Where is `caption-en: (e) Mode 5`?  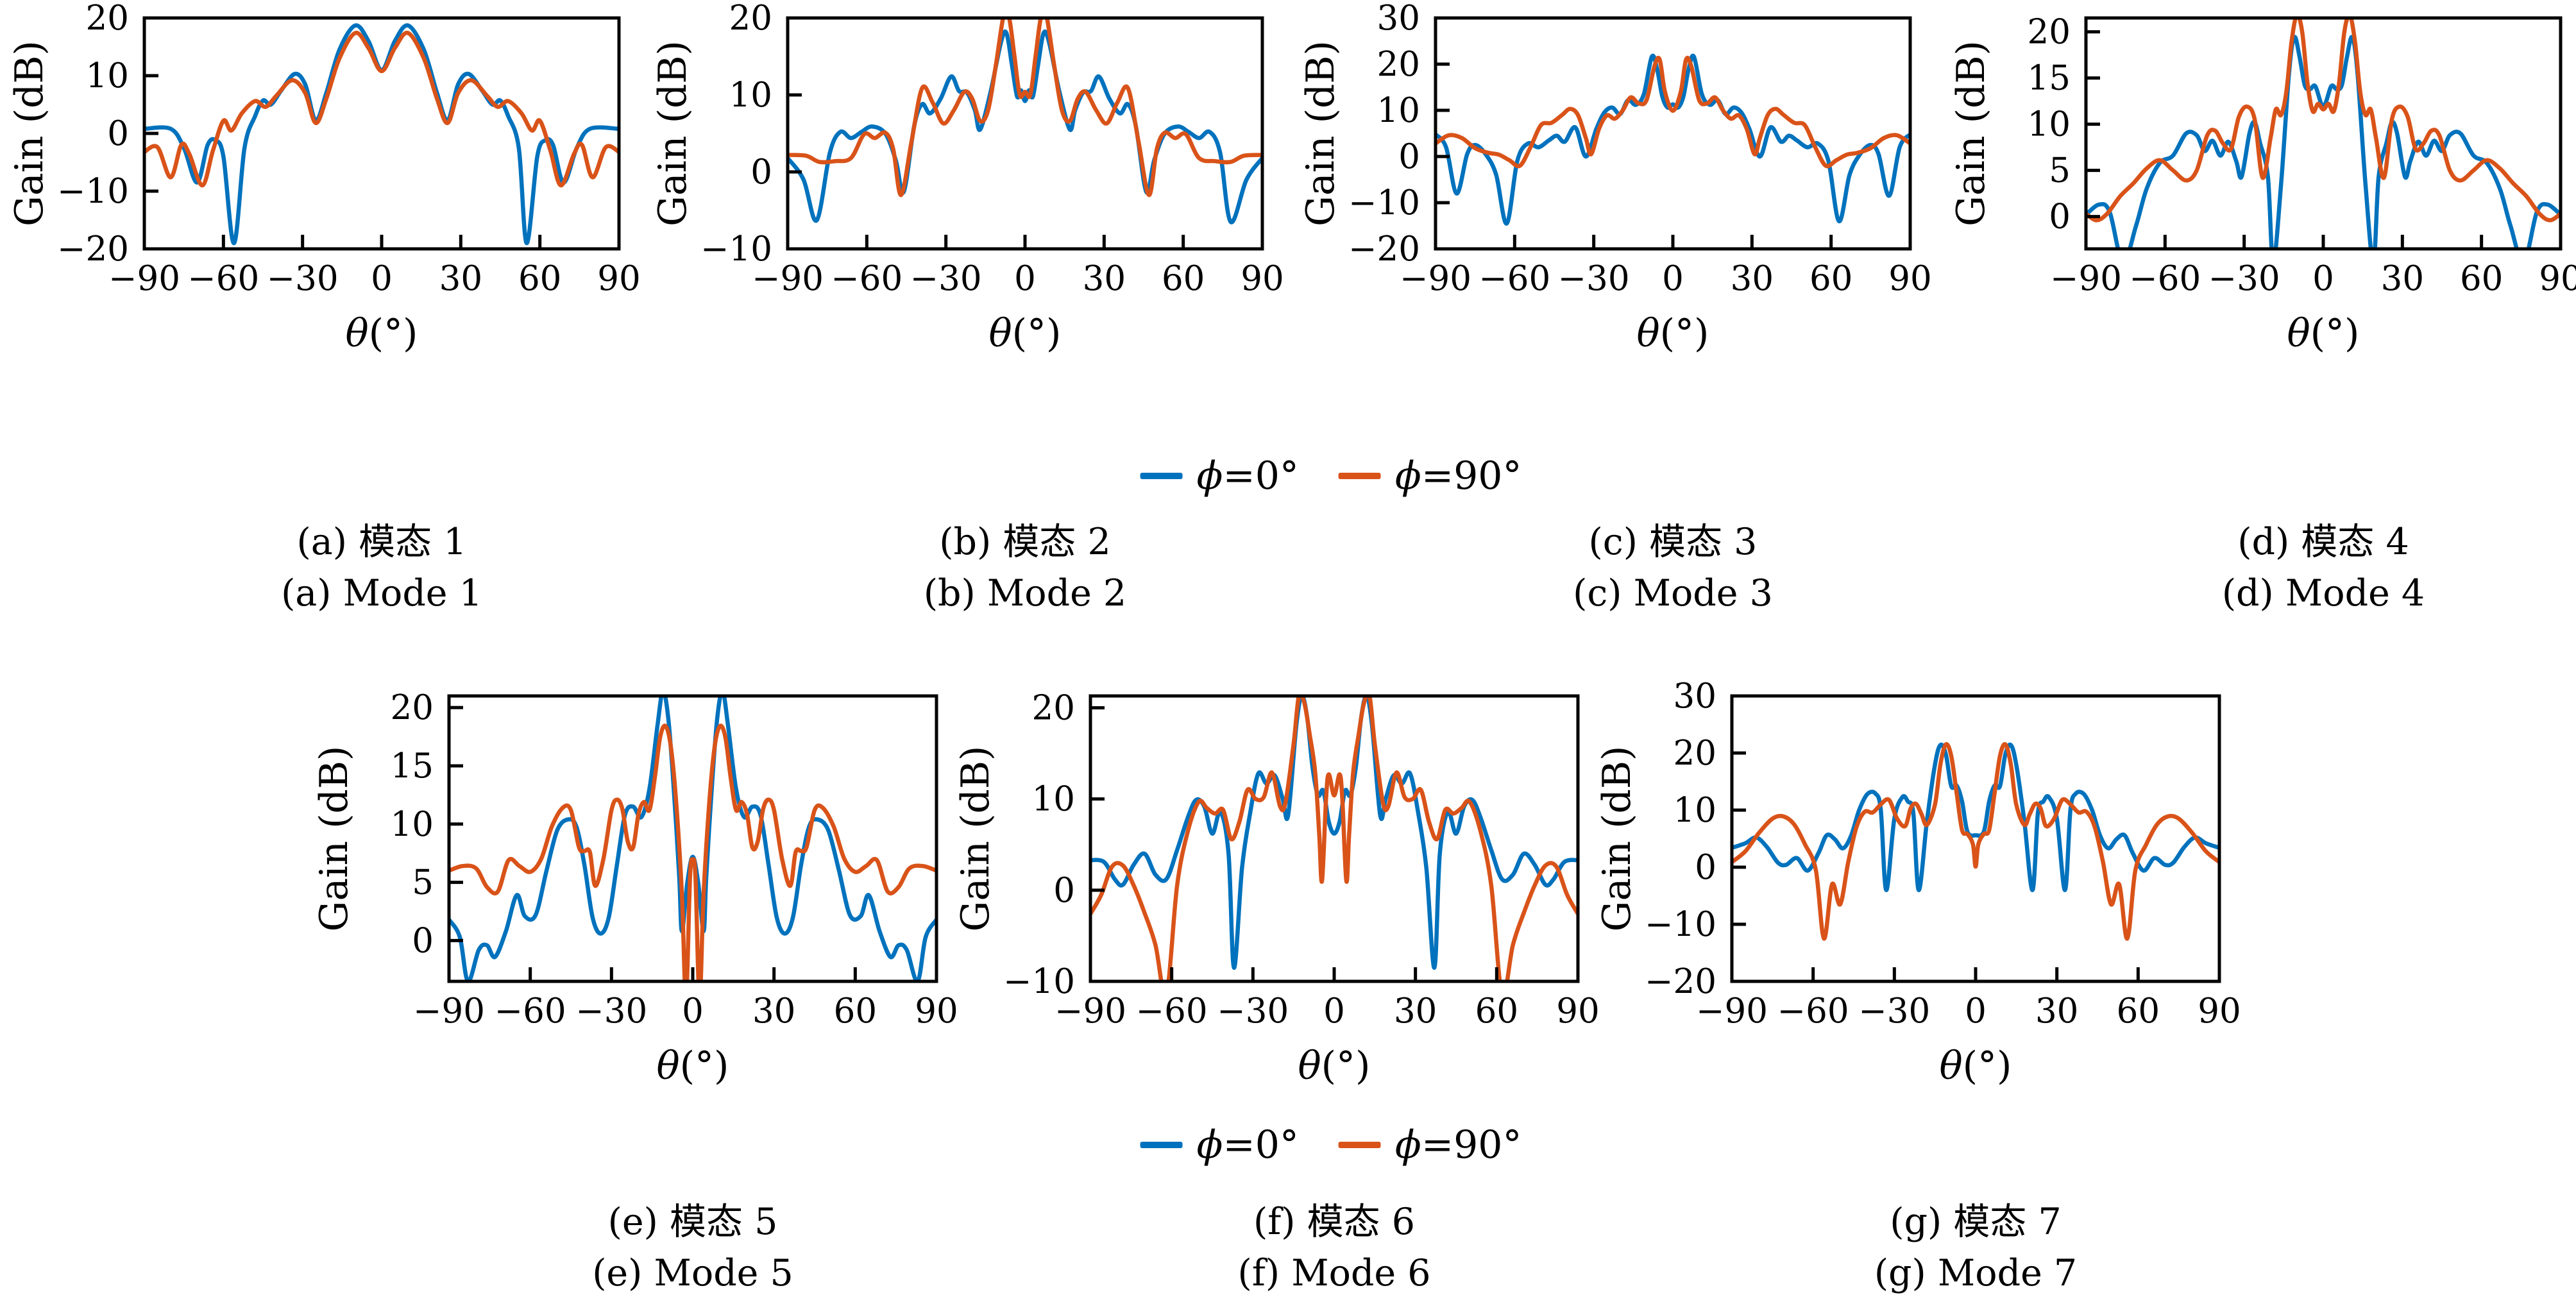
caption-en: (e) Mode 5 is located at coordinates (692, 1273).